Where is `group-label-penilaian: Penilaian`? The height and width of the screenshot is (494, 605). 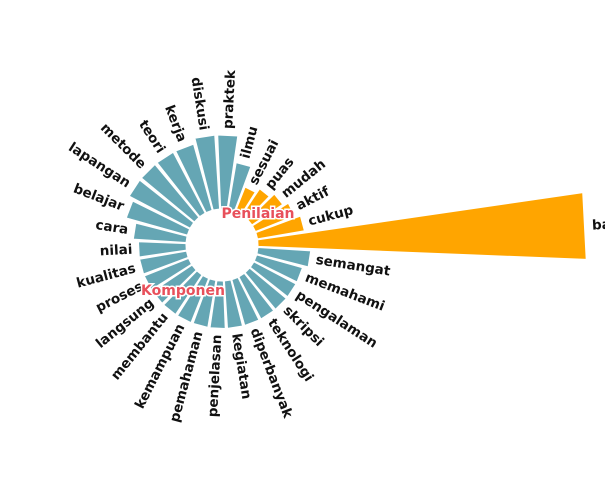
group-label-penilaian: Penilaian is located at coordinates (258, 214).